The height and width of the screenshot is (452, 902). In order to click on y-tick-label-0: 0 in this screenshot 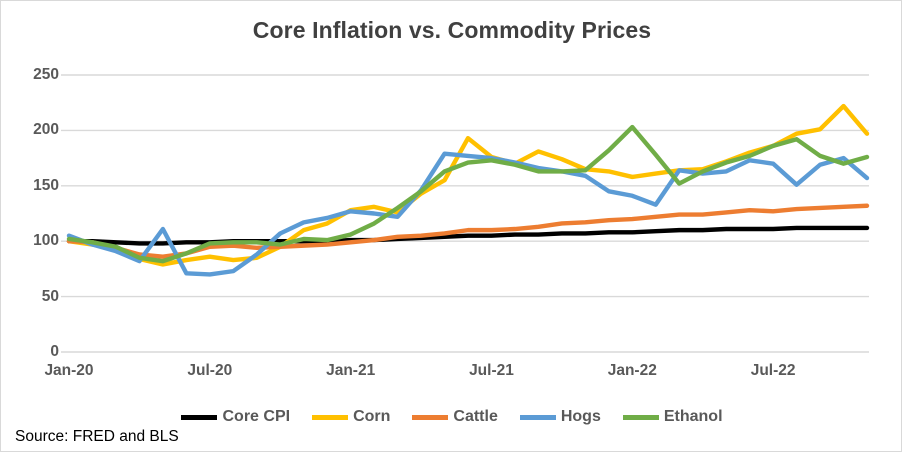, I will do `click(54, 351)`.